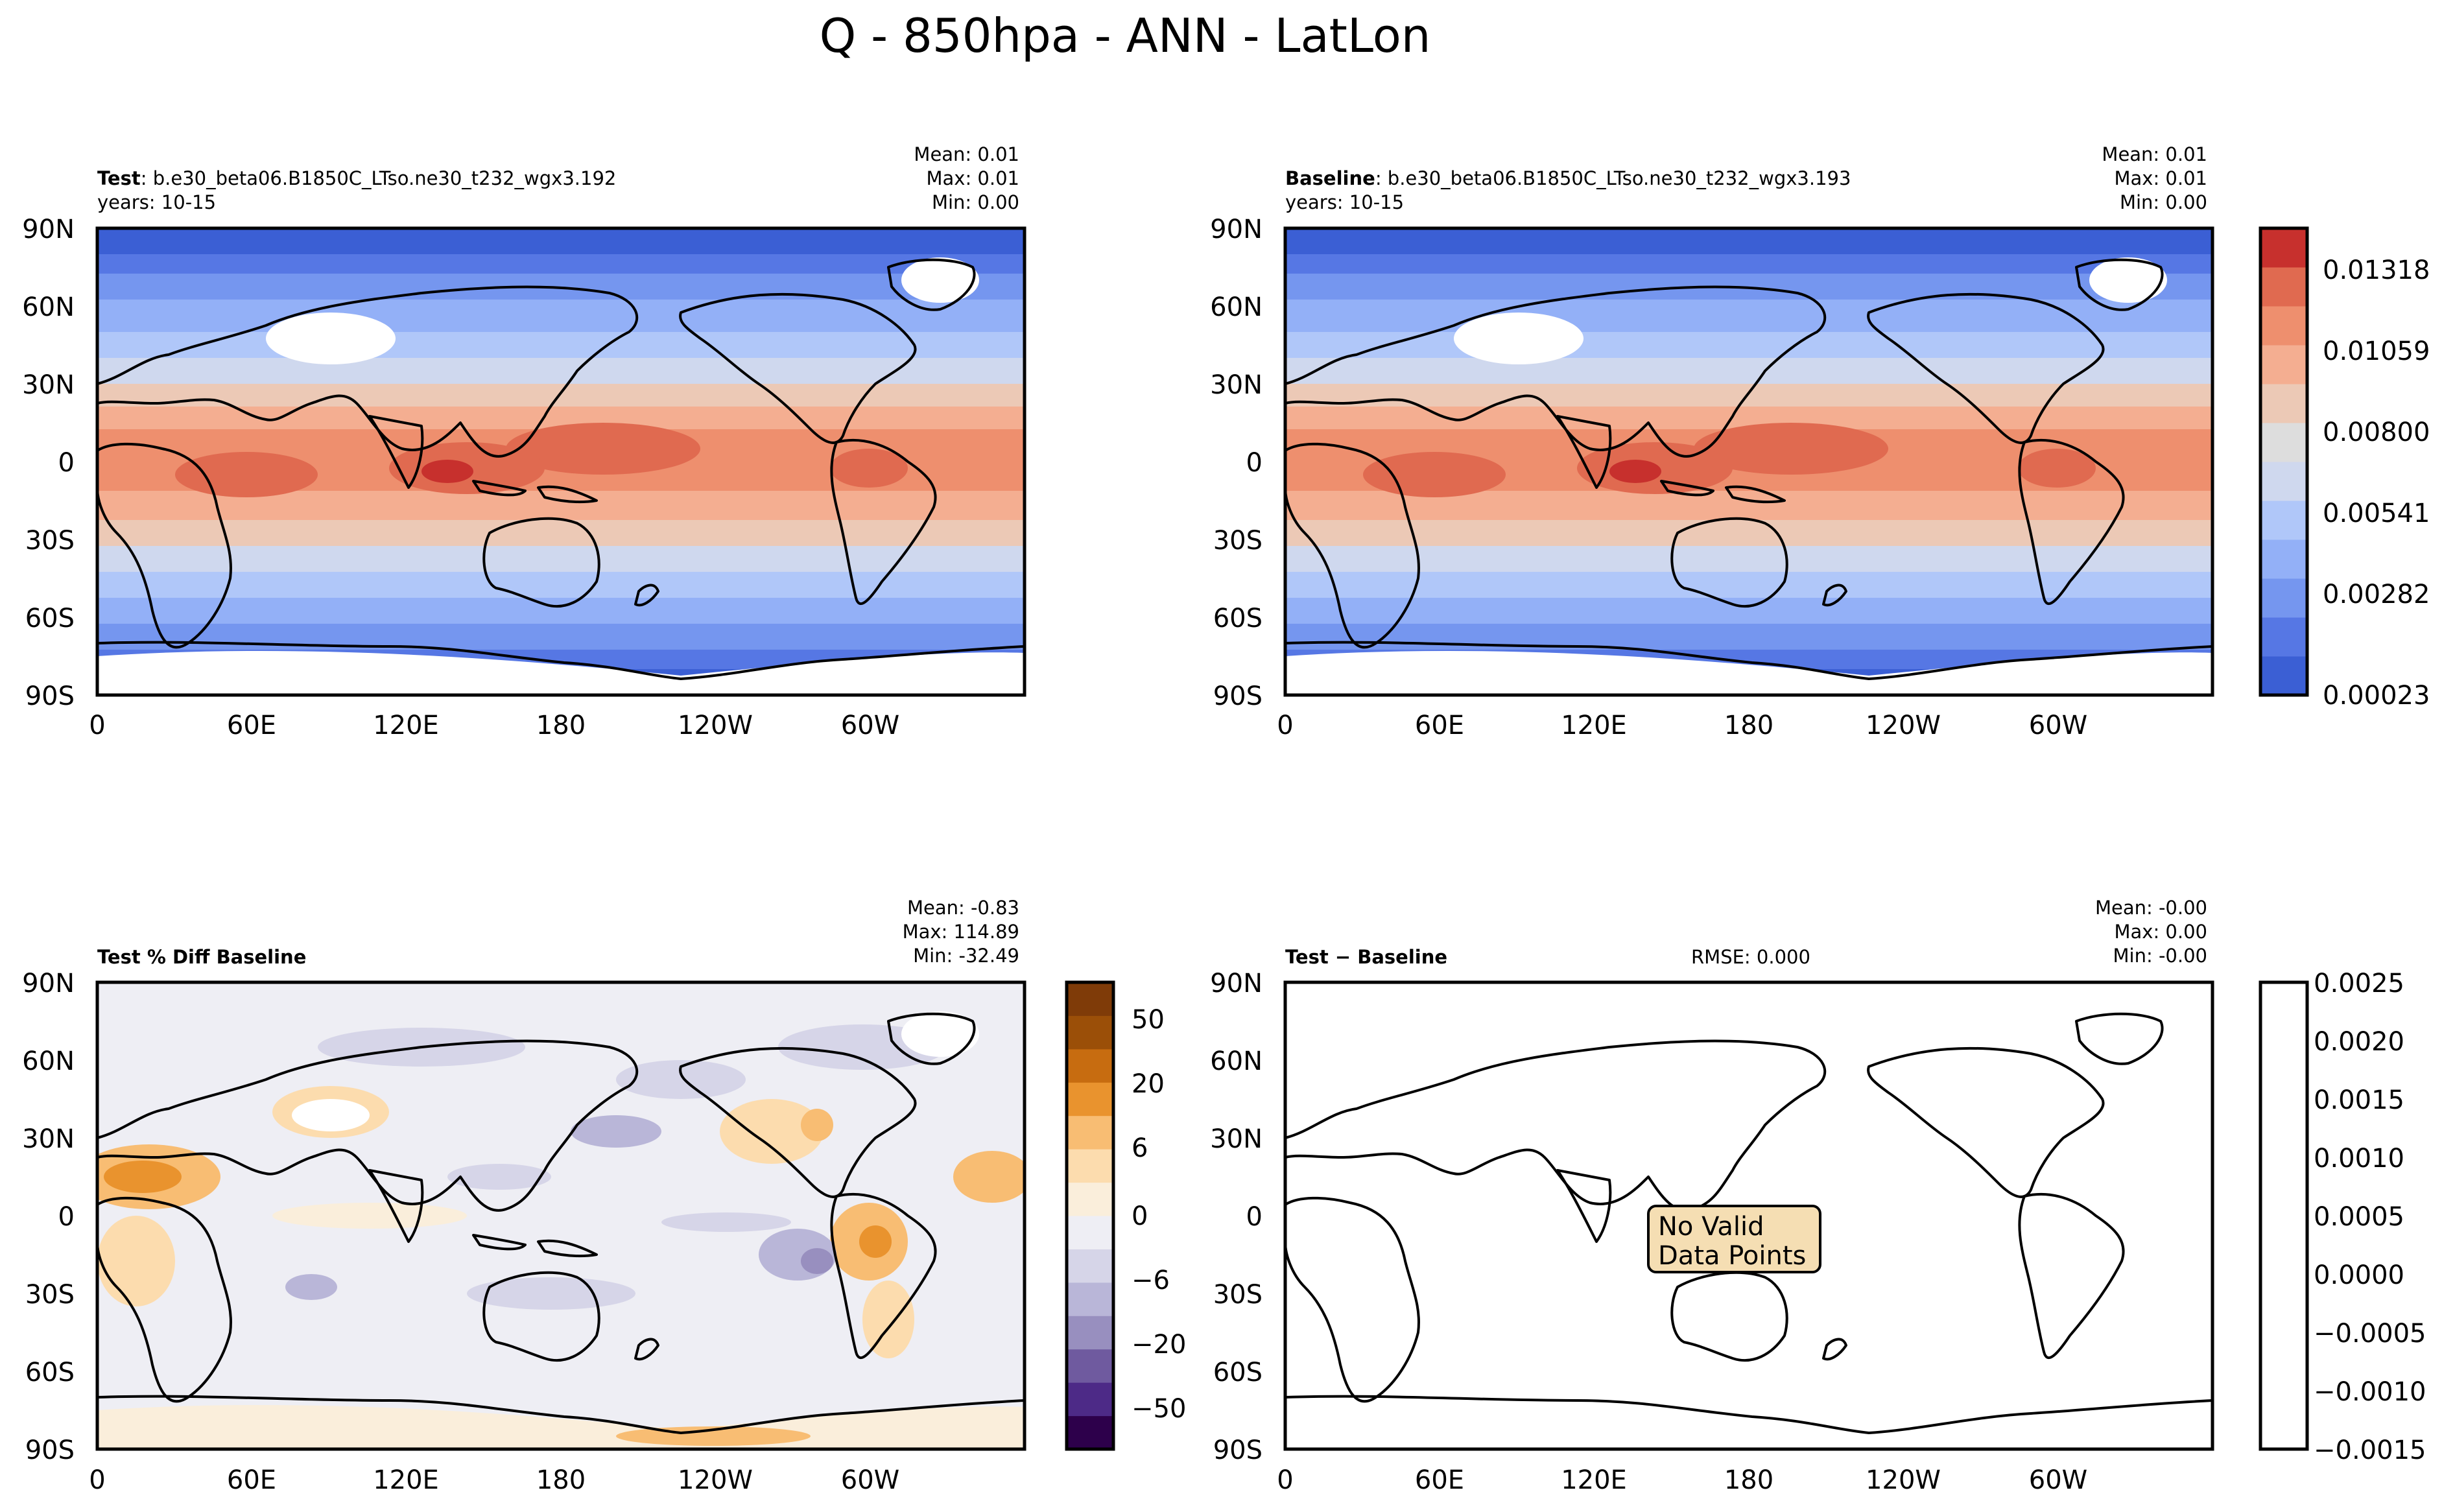 This screenshot has width=2455, height=1512. What do you see at coordinates (2376, 270) in the screenshot?
I see `colorbar-main-label: 0.01318` at bounding box center [2376, 270].